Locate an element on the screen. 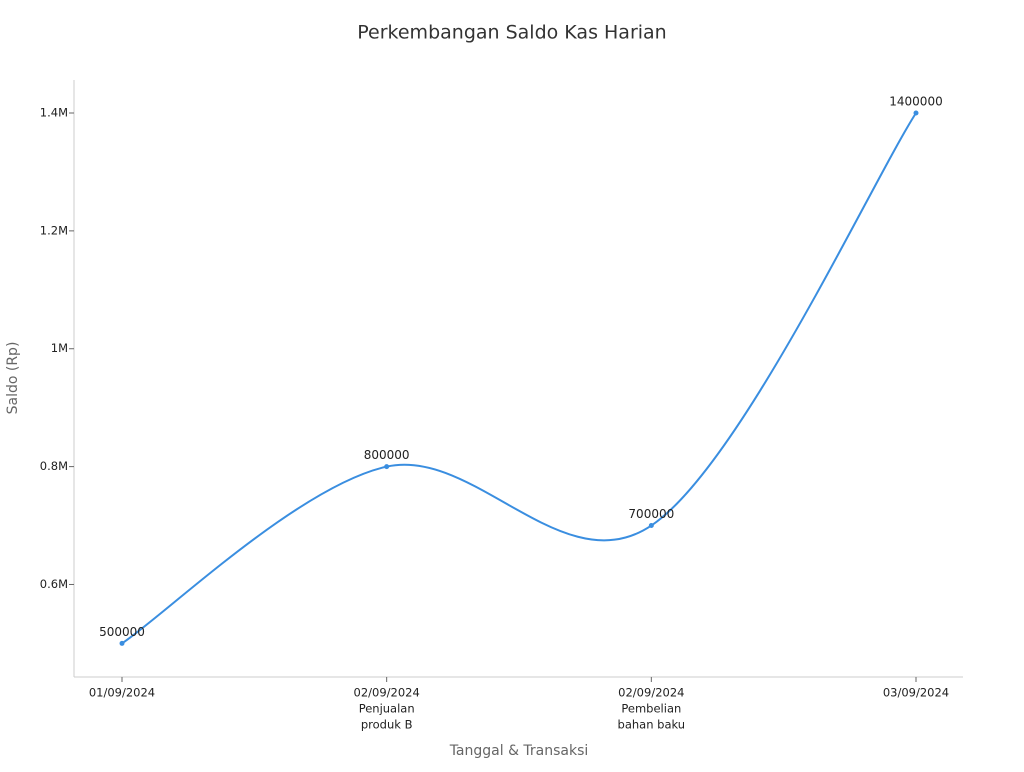 Image resolution: width=1024 pixels, height=772 pixels. y-tick-label: 1M is located at coordinates (59, 348).